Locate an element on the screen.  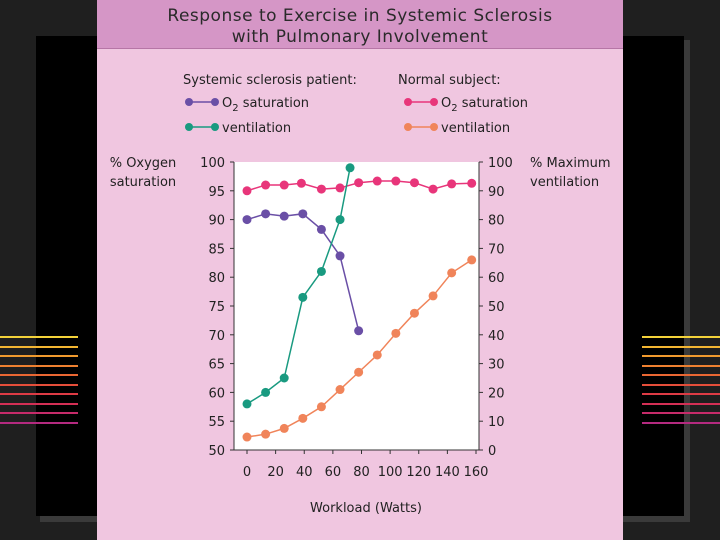
x-tick-label: 100 is located at coordinates (390, 472).